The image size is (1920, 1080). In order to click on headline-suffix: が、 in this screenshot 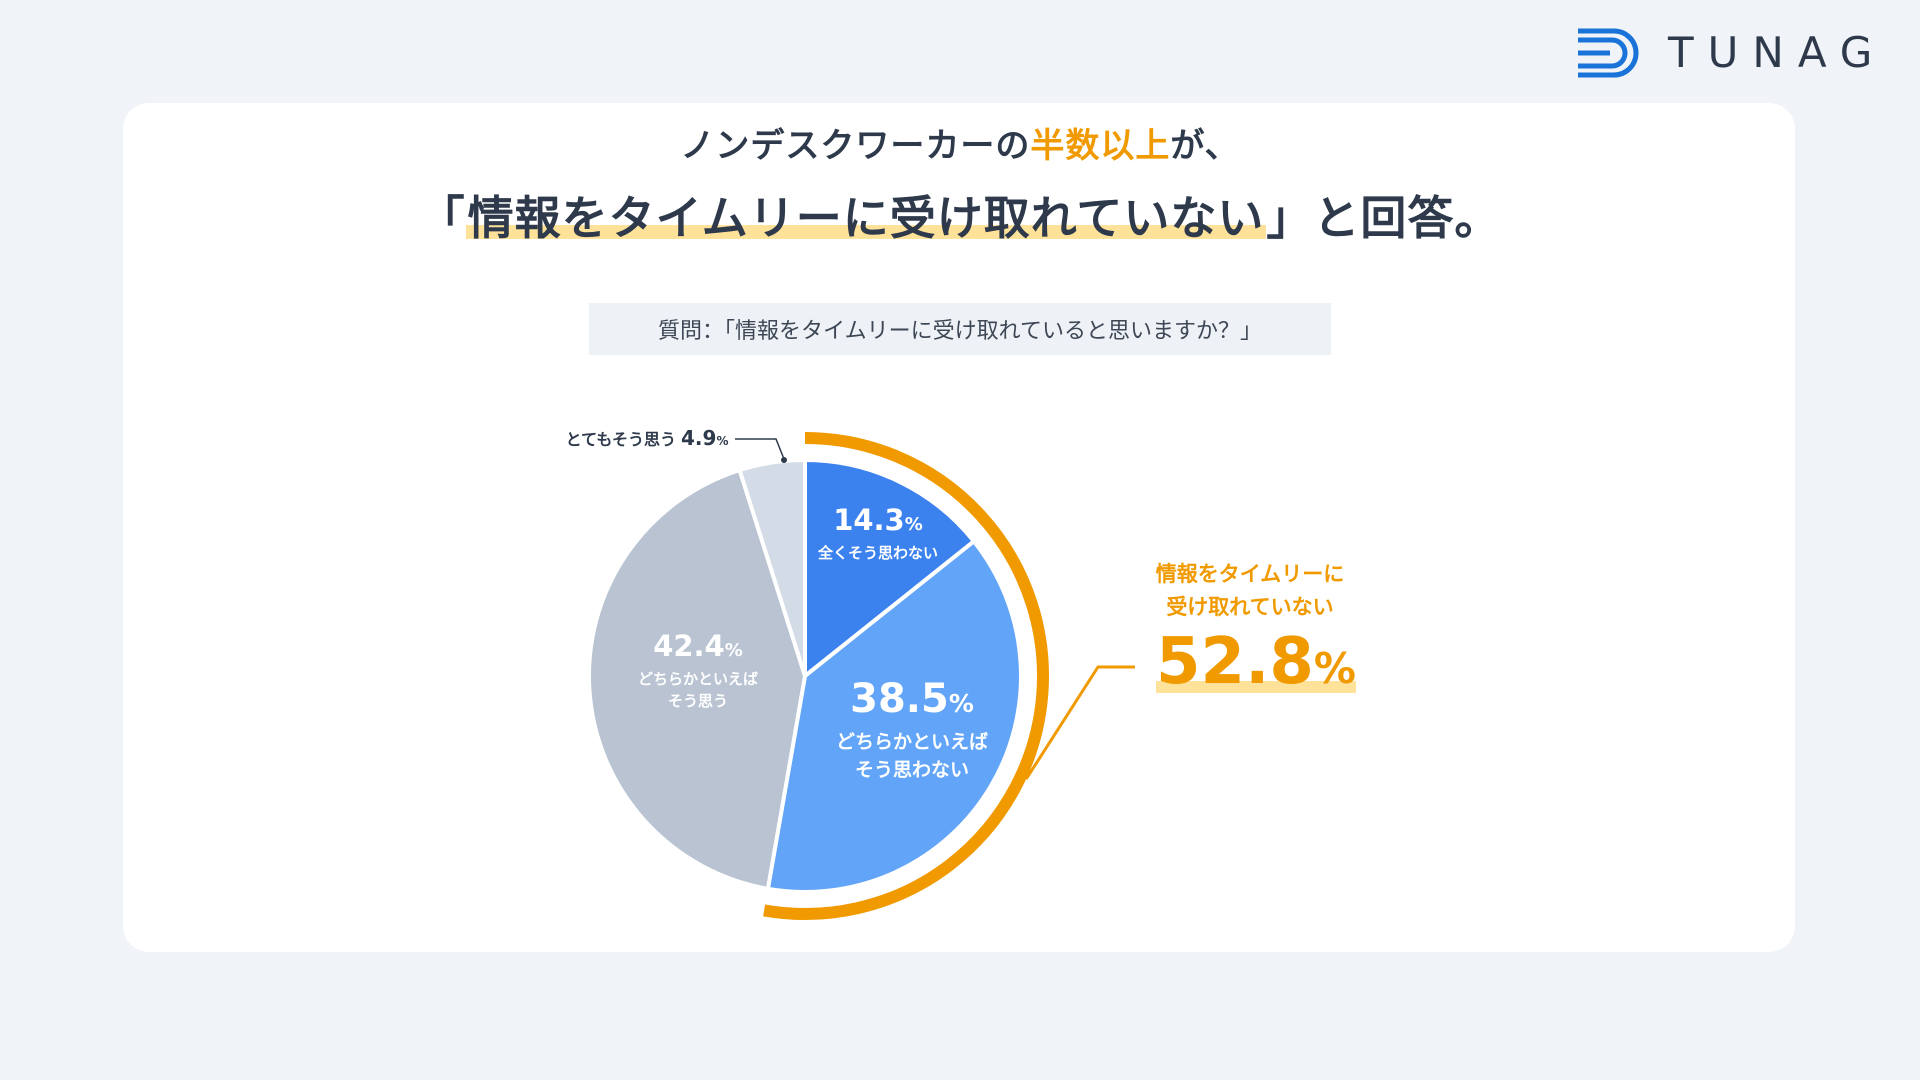, I will do `click(1205, 146)`.